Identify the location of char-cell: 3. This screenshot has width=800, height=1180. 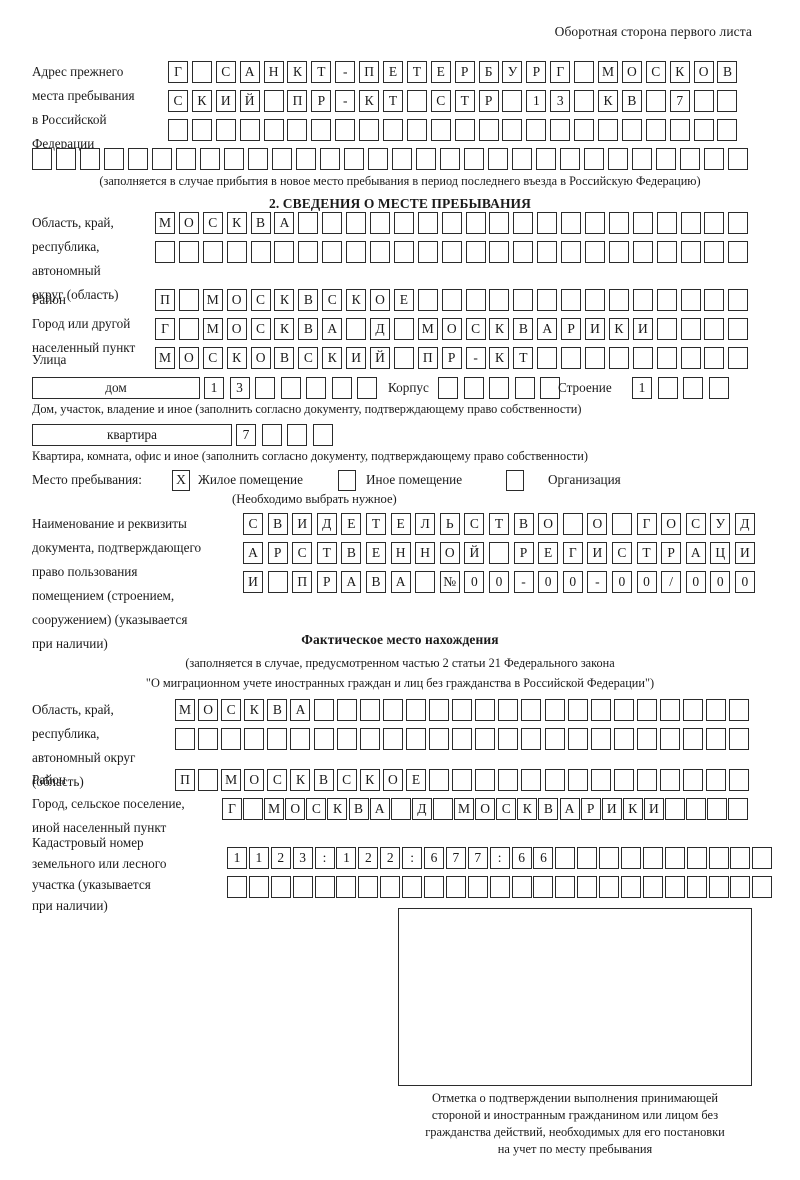
(239, 388).